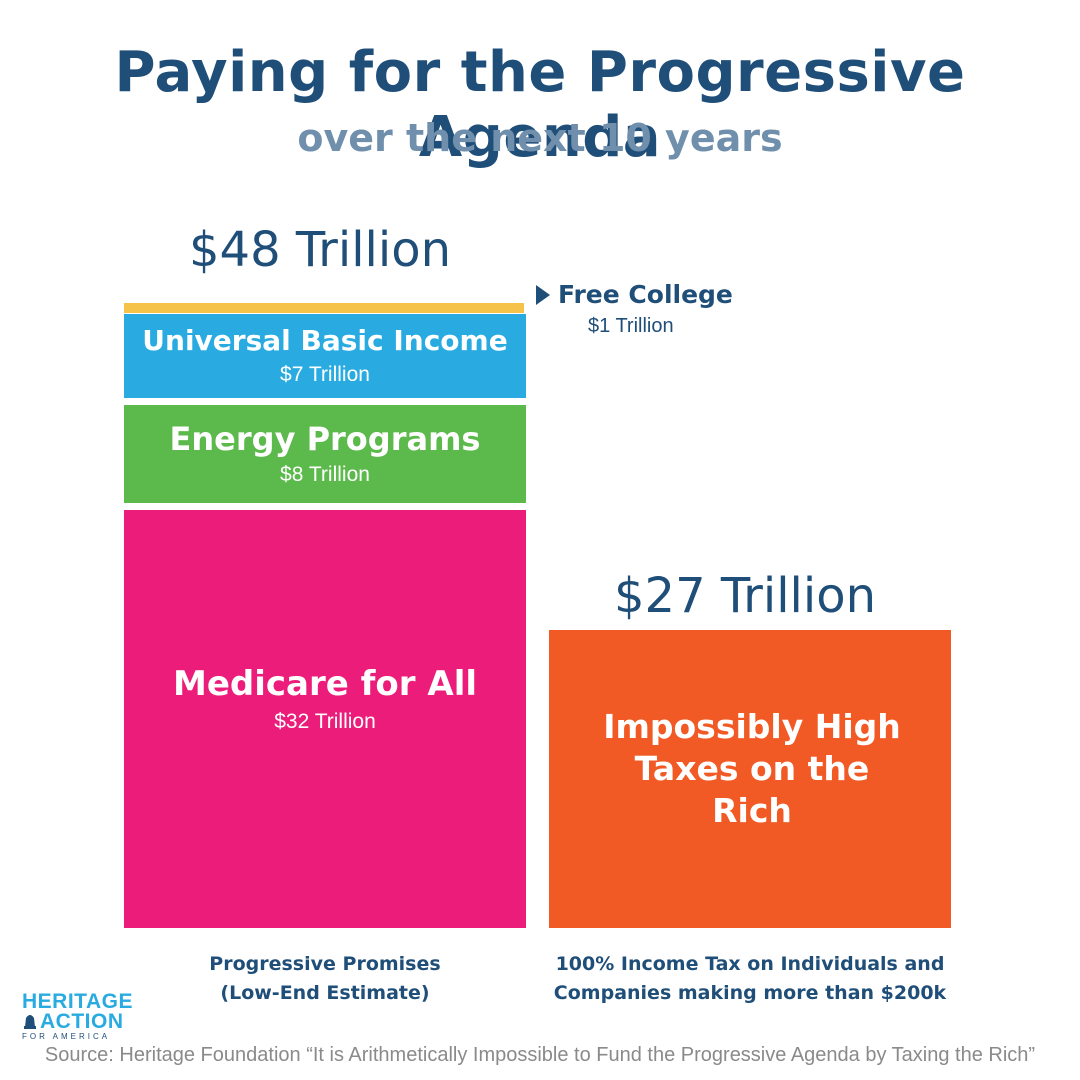 This screenshot has width=1080, height=1080. I want to click on callout-arrow-icon, so click(543, 295).